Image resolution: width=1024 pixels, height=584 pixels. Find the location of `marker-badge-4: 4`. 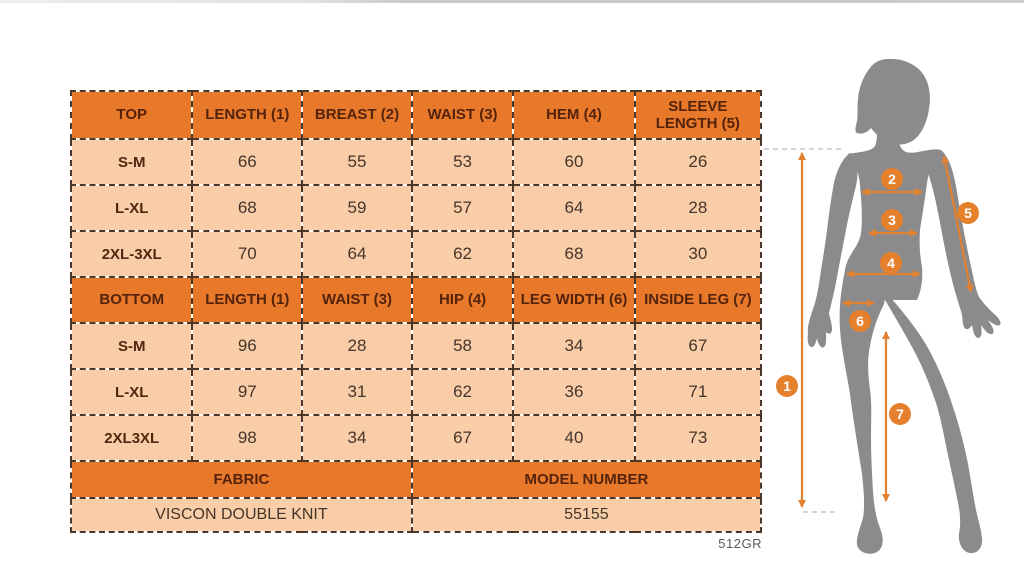

marker-badge-4: 4 is located at coordinates (891, 263).